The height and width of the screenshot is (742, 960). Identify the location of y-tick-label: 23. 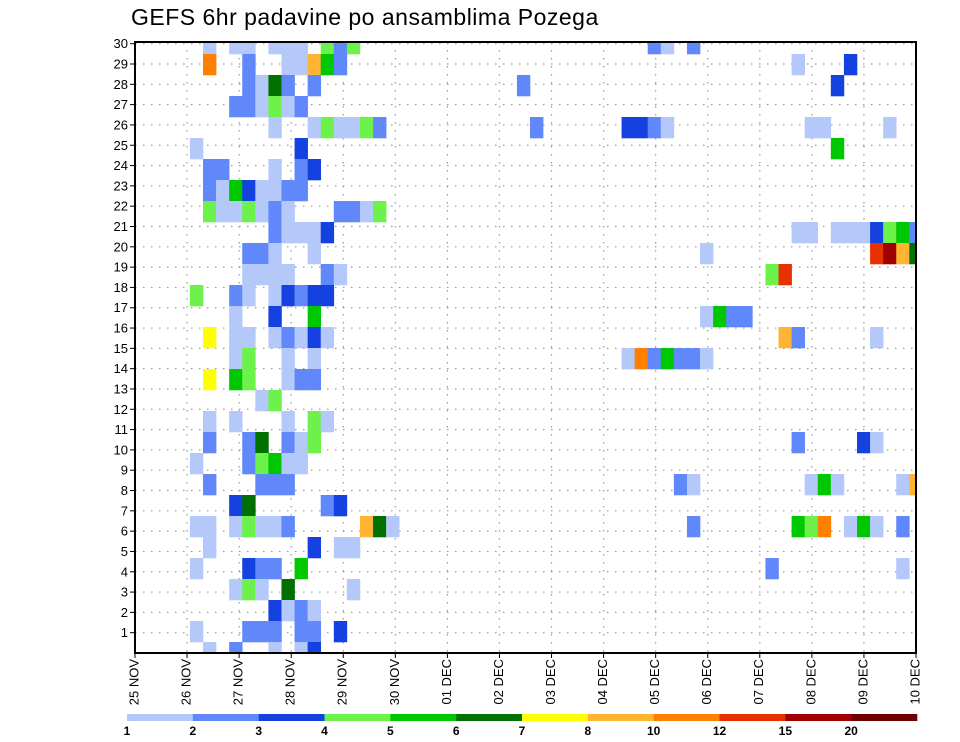
(121, 185).